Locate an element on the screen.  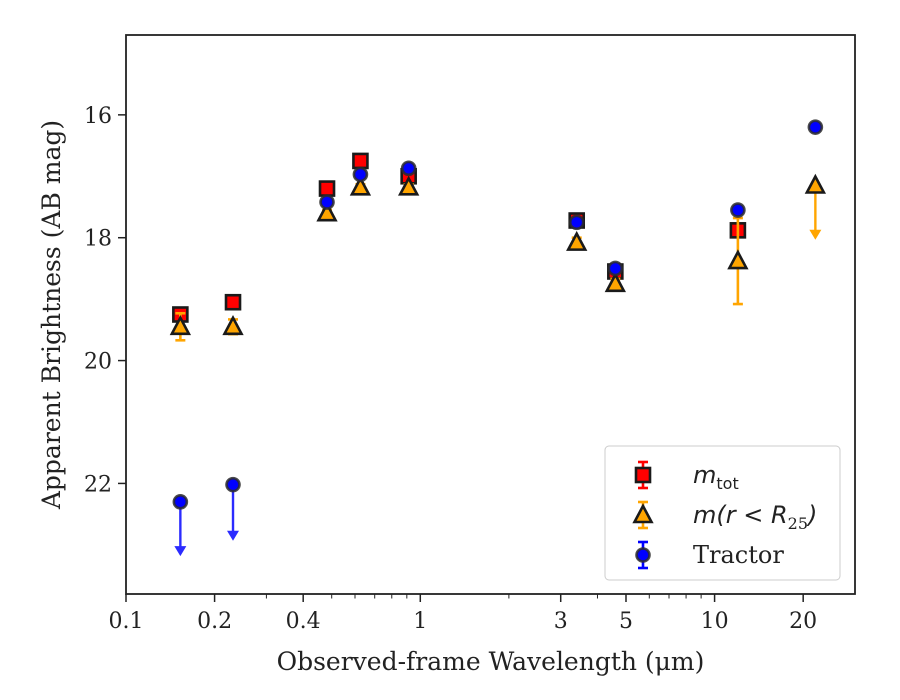
legend-label-tractor: Tractor is located at coordinates (738, 555).